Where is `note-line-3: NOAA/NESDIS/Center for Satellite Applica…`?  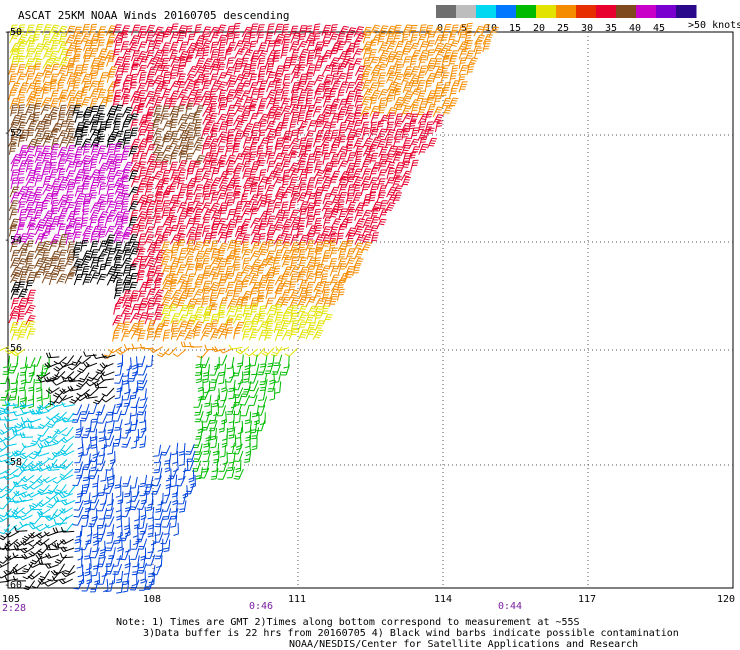
note-line-3: NOAA/NESDIS/Center for Satellite Applica… is located at coordinates (464, 644).